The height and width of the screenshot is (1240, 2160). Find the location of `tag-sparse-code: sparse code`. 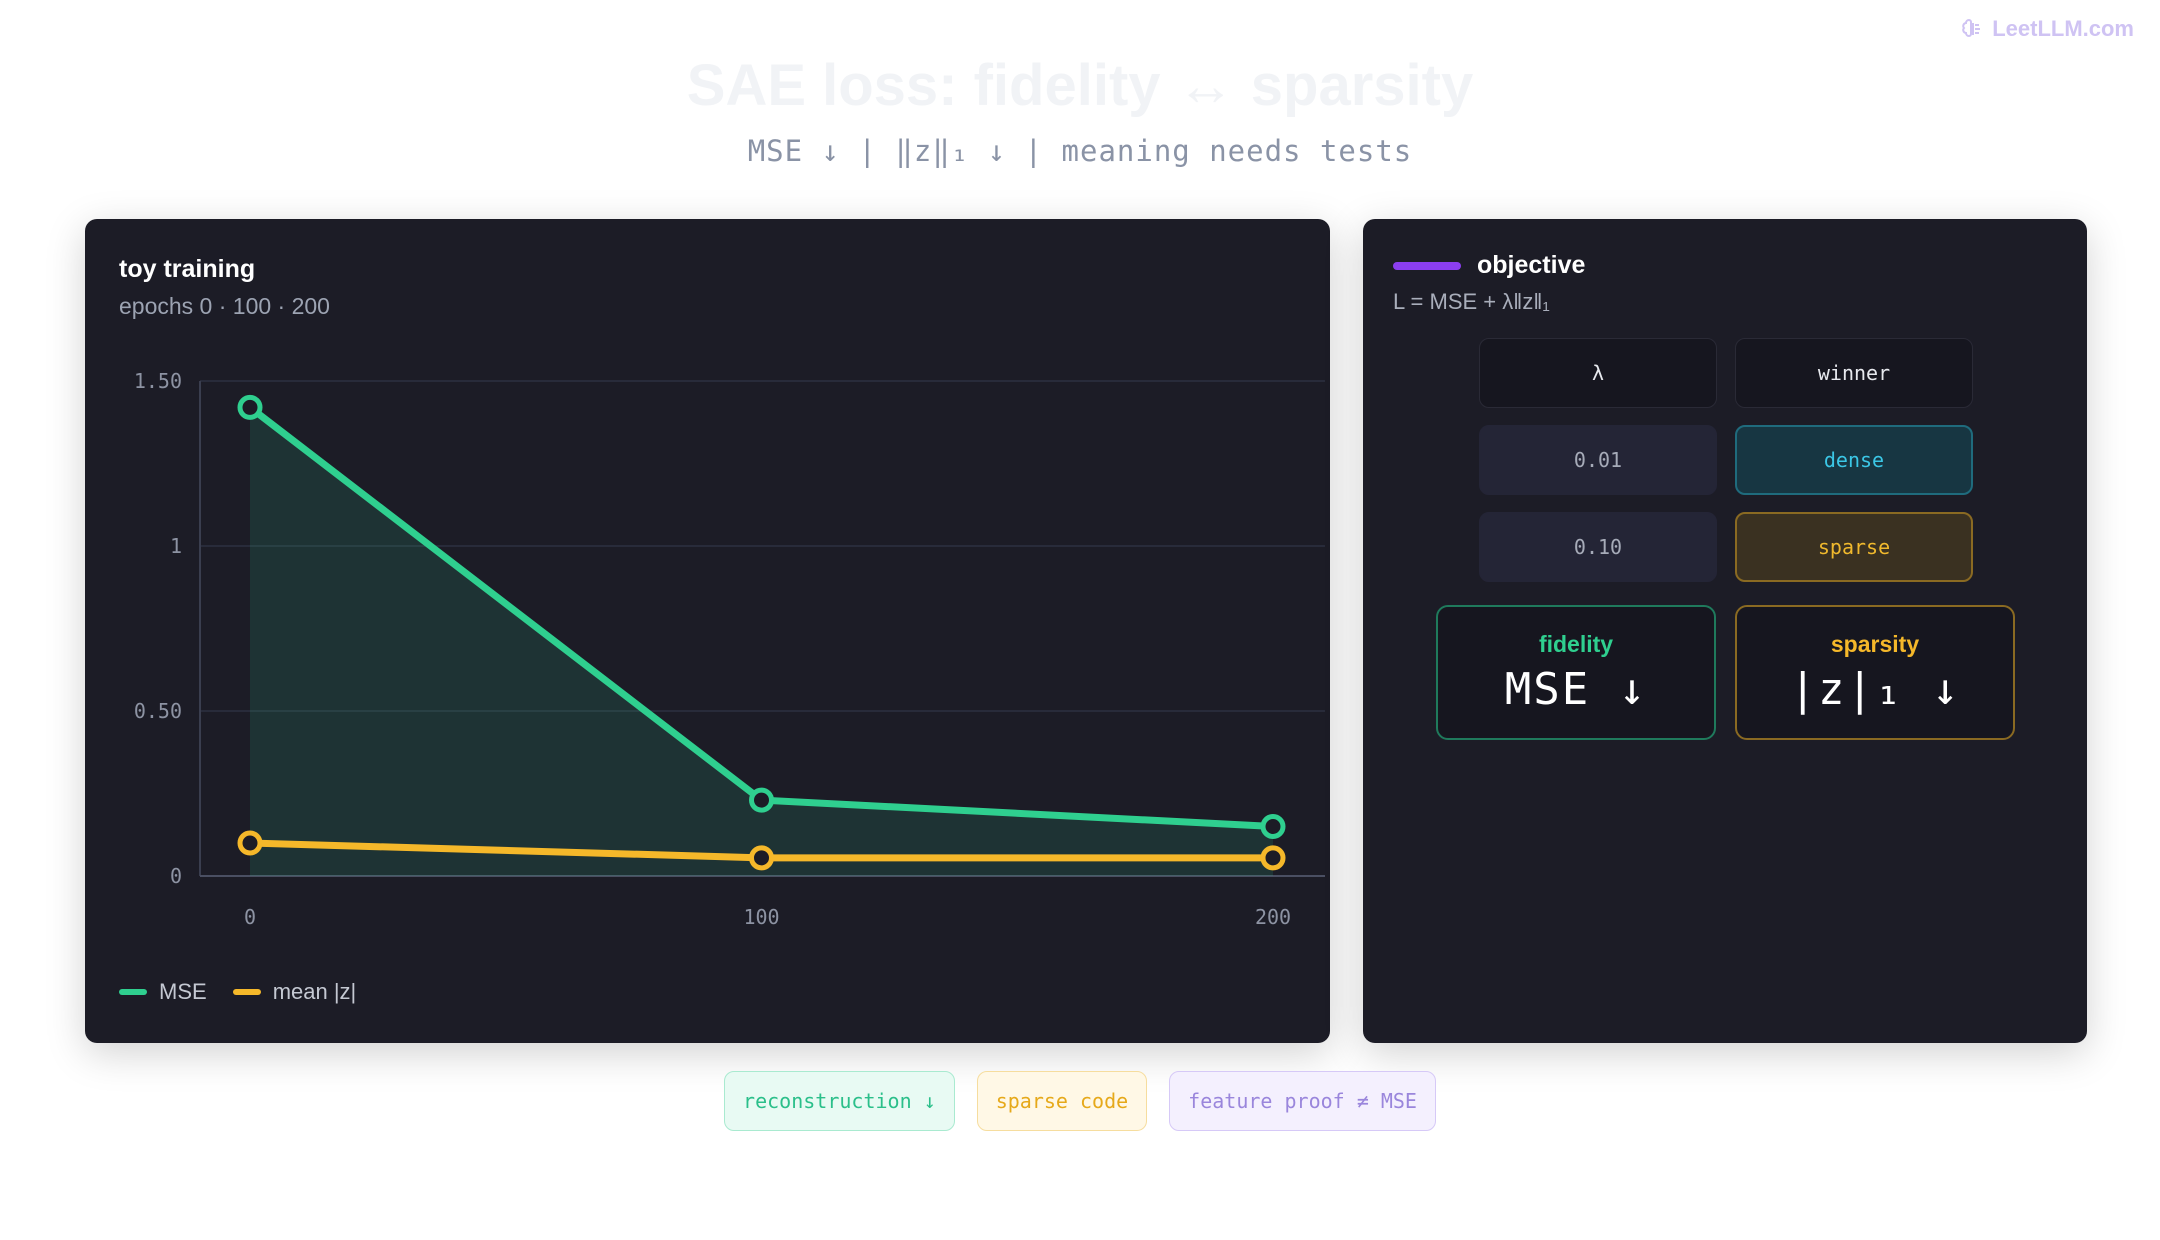

tag-sparse-code: sparse code is located at coordinates (1062, 1101).